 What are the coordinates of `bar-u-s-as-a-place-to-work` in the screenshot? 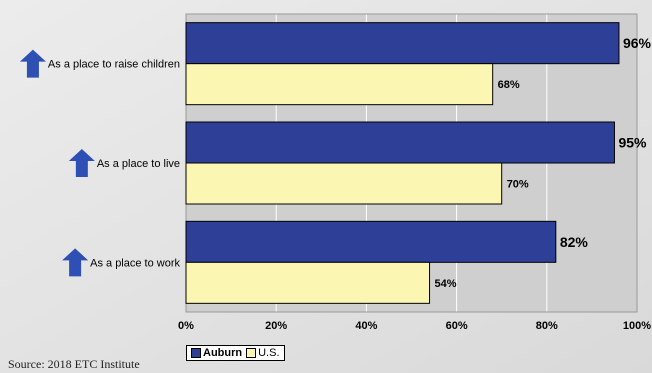 It's located at (308, 282).